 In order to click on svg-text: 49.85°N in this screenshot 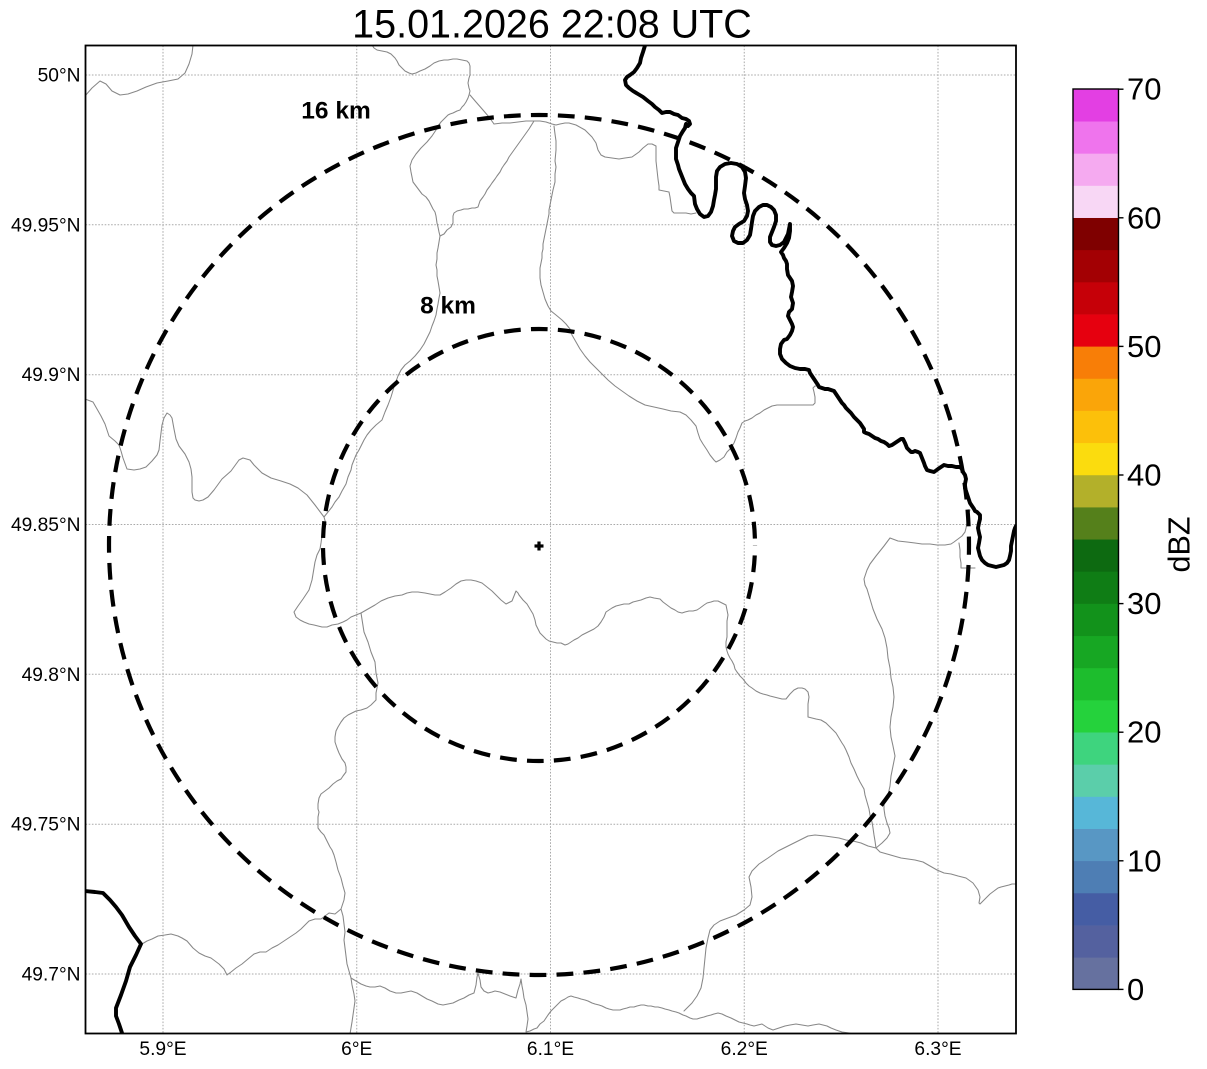, I will do `click(46, 525)`.